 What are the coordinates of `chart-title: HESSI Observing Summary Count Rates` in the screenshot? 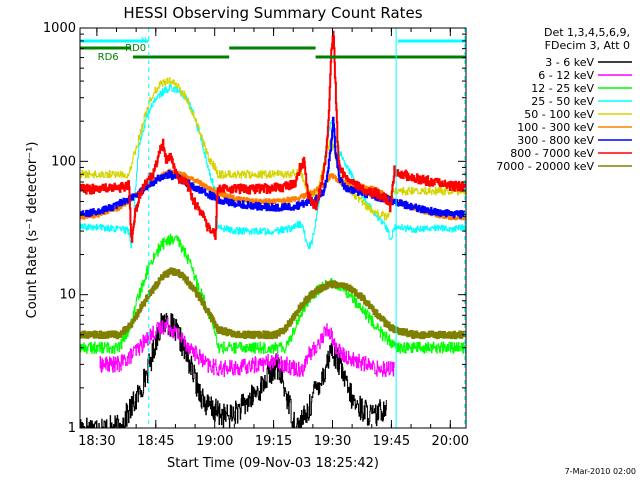 It's located at (272, 13).